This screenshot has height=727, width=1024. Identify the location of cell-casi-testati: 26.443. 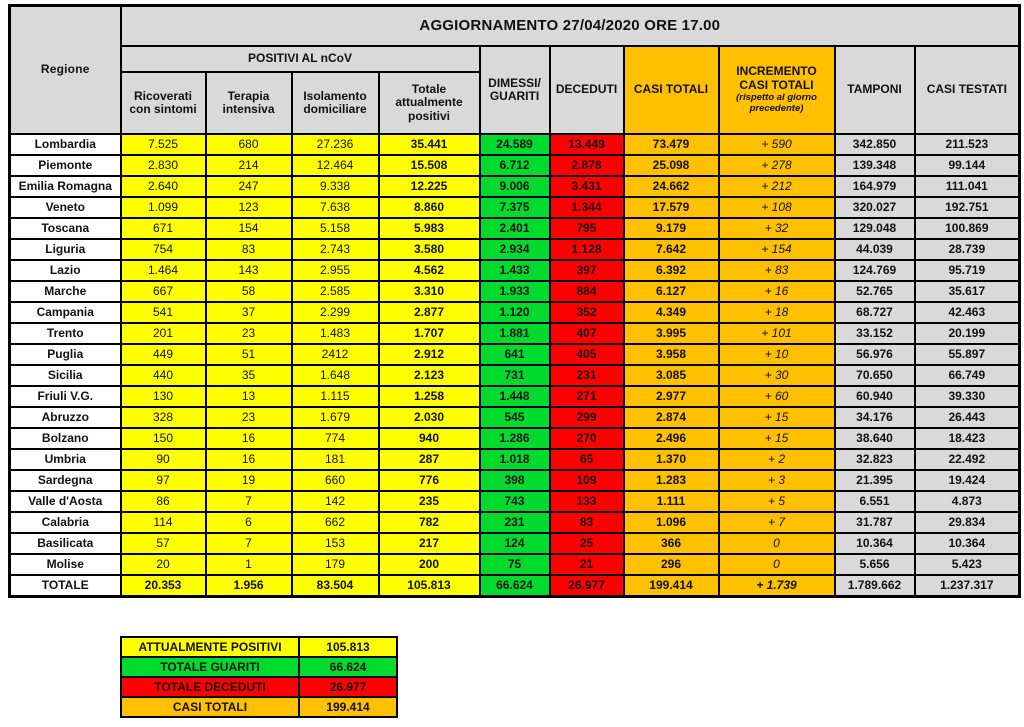
(967, 417).